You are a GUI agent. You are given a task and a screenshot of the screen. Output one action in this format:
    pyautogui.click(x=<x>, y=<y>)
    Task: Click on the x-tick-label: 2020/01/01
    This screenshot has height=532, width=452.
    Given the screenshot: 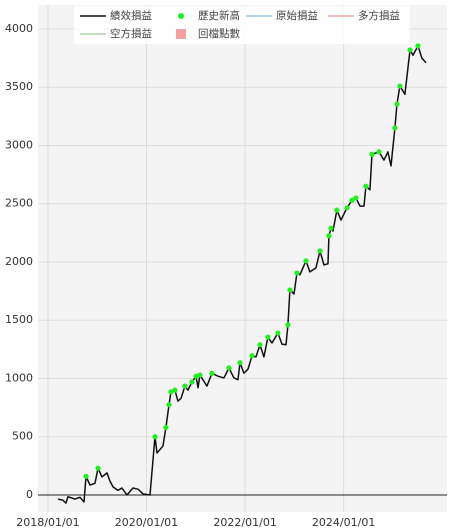 What is the action you would take?
    pyautogui.click(x=146, y=522)
    